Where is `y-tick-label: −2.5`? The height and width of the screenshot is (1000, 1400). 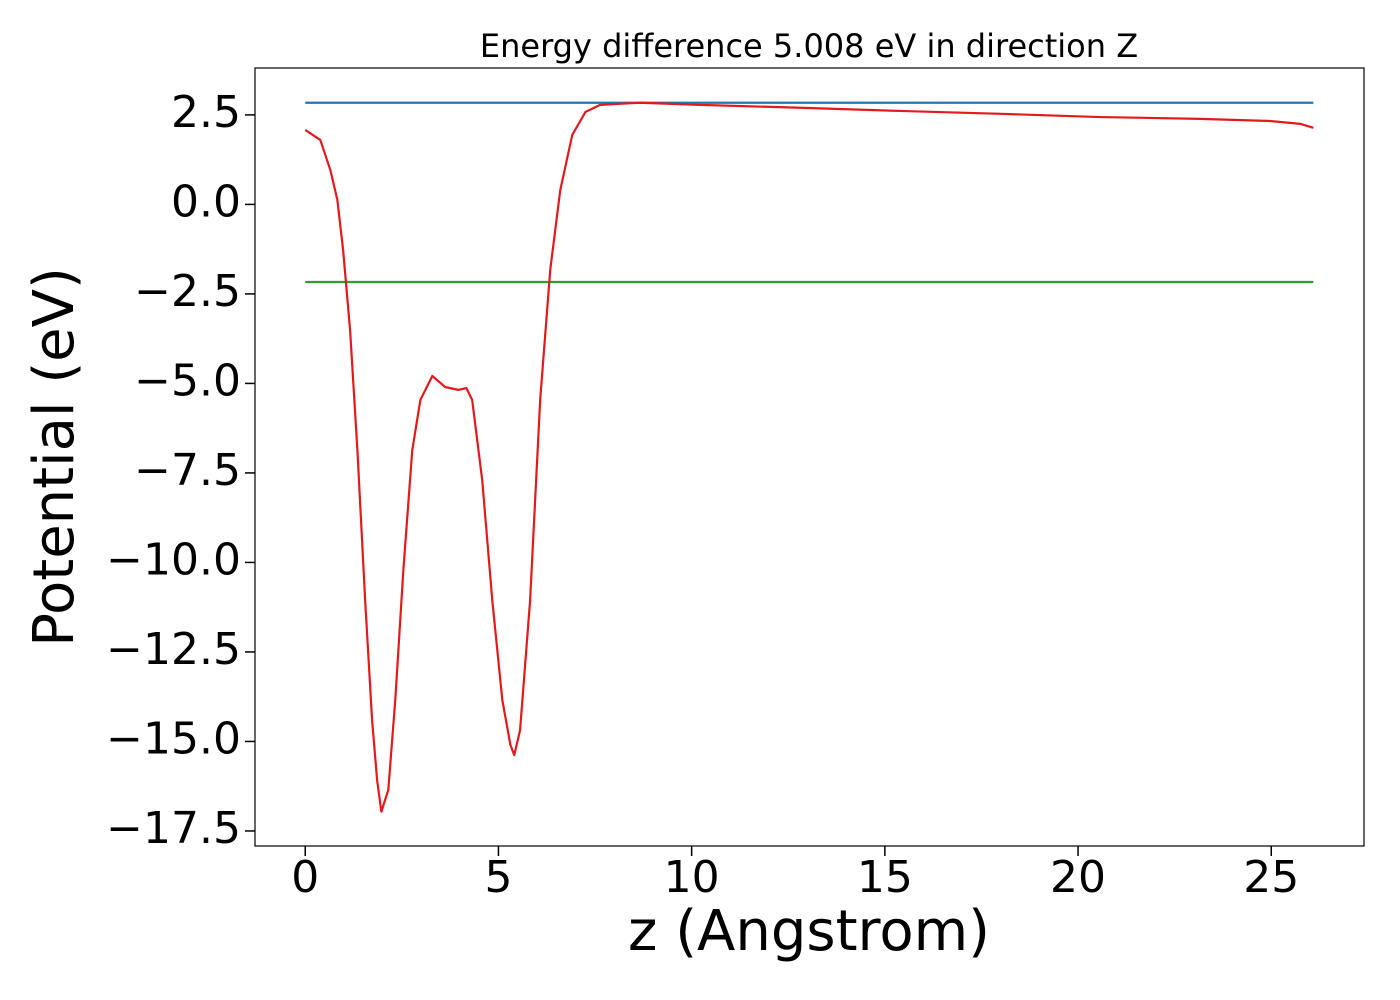
y-tick-label: −2.5 is located at coordinates (187, 291).